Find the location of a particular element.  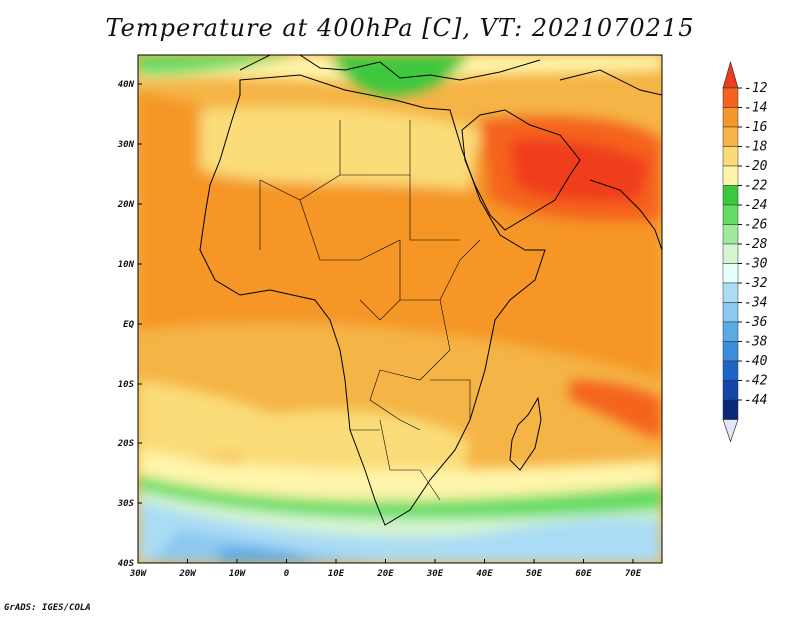

lat-tick-label: 10N is located at coordinates (126, 265).